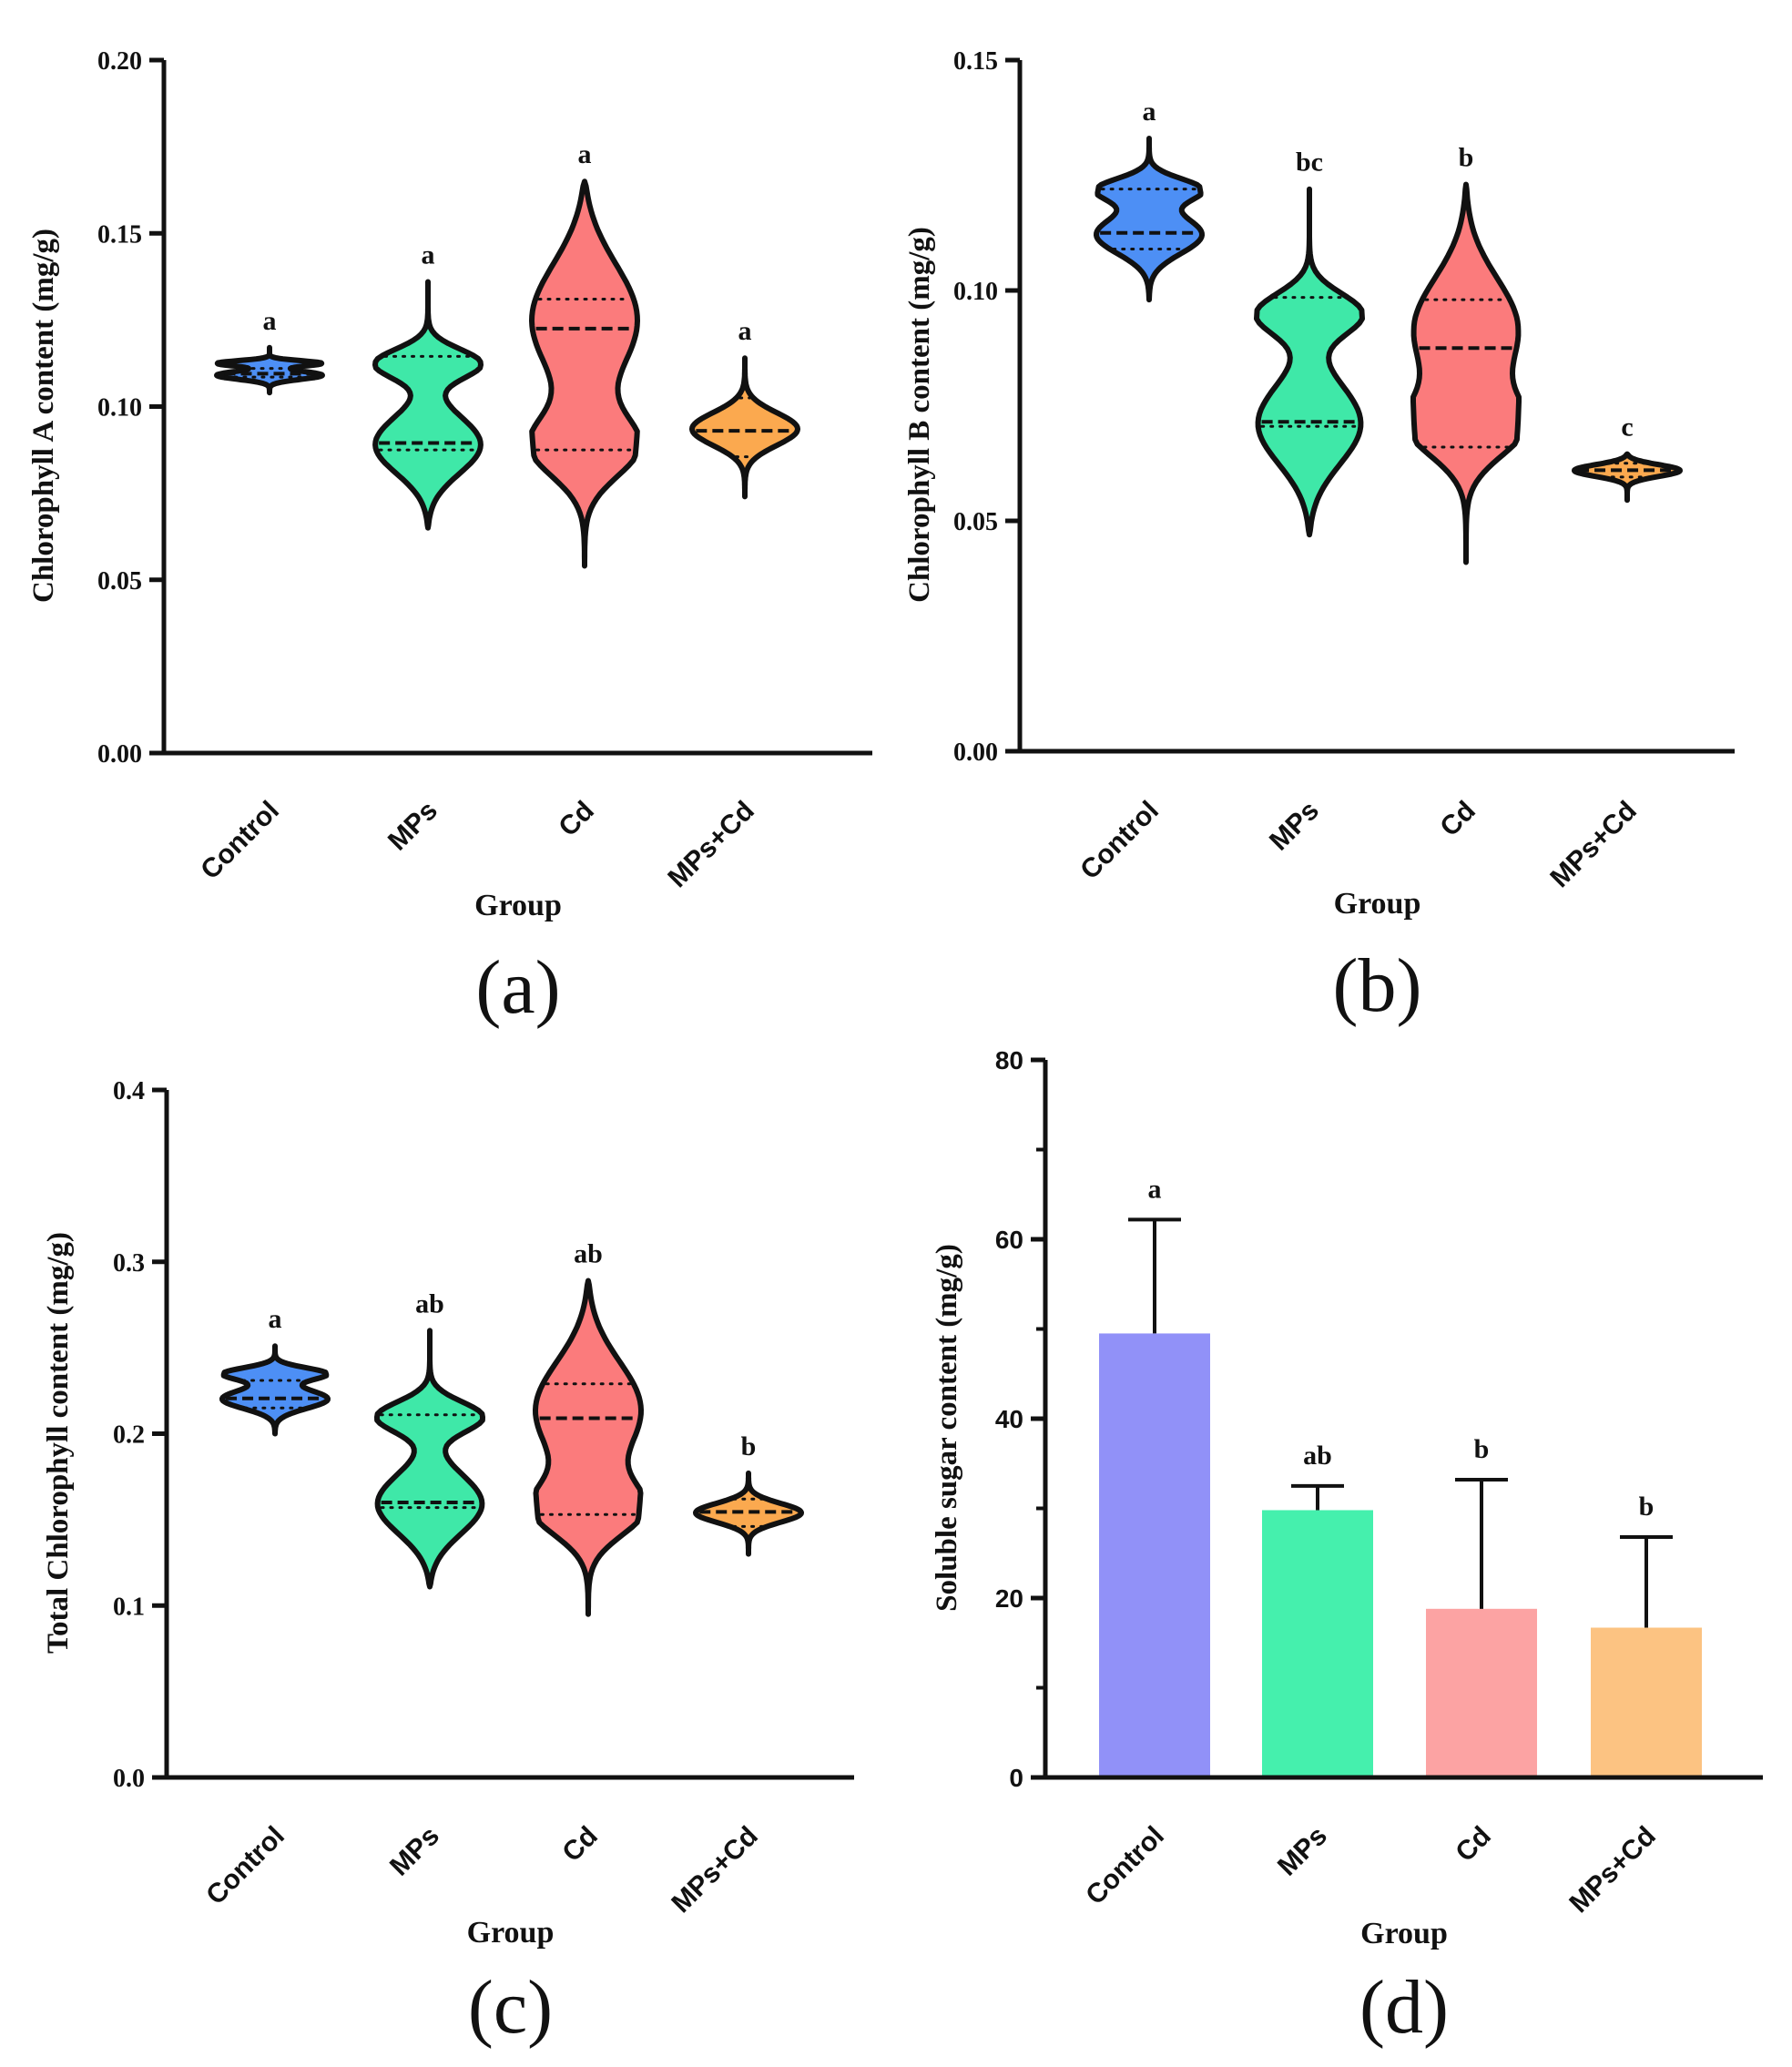  I want to click on y-tick-label: 0, so click(1016, 1778).